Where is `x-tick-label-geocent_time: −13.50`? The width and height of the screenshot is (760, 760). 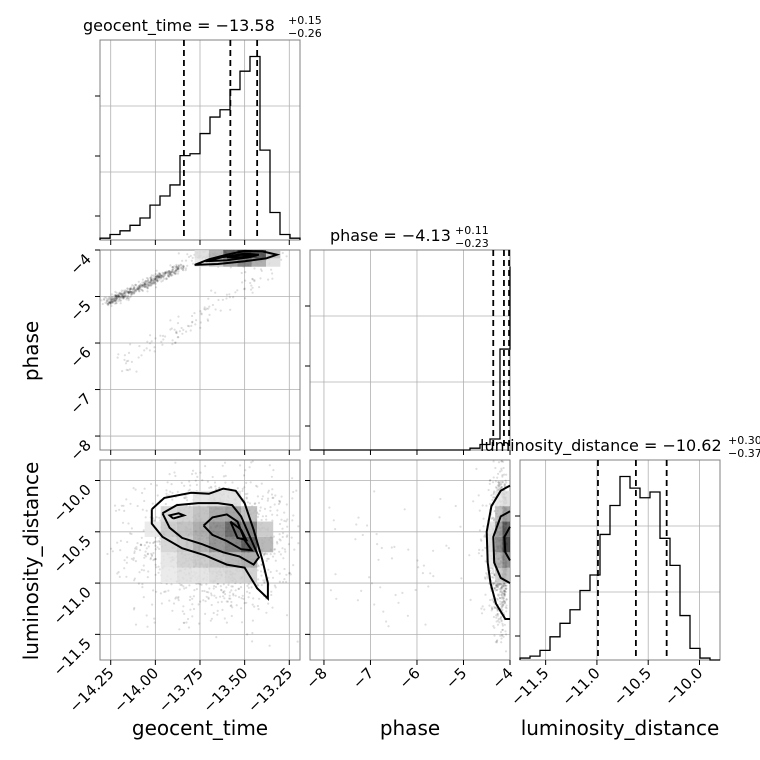
x-tick-label-geocent_time: −13.50 is located at coordinates (225, 690).